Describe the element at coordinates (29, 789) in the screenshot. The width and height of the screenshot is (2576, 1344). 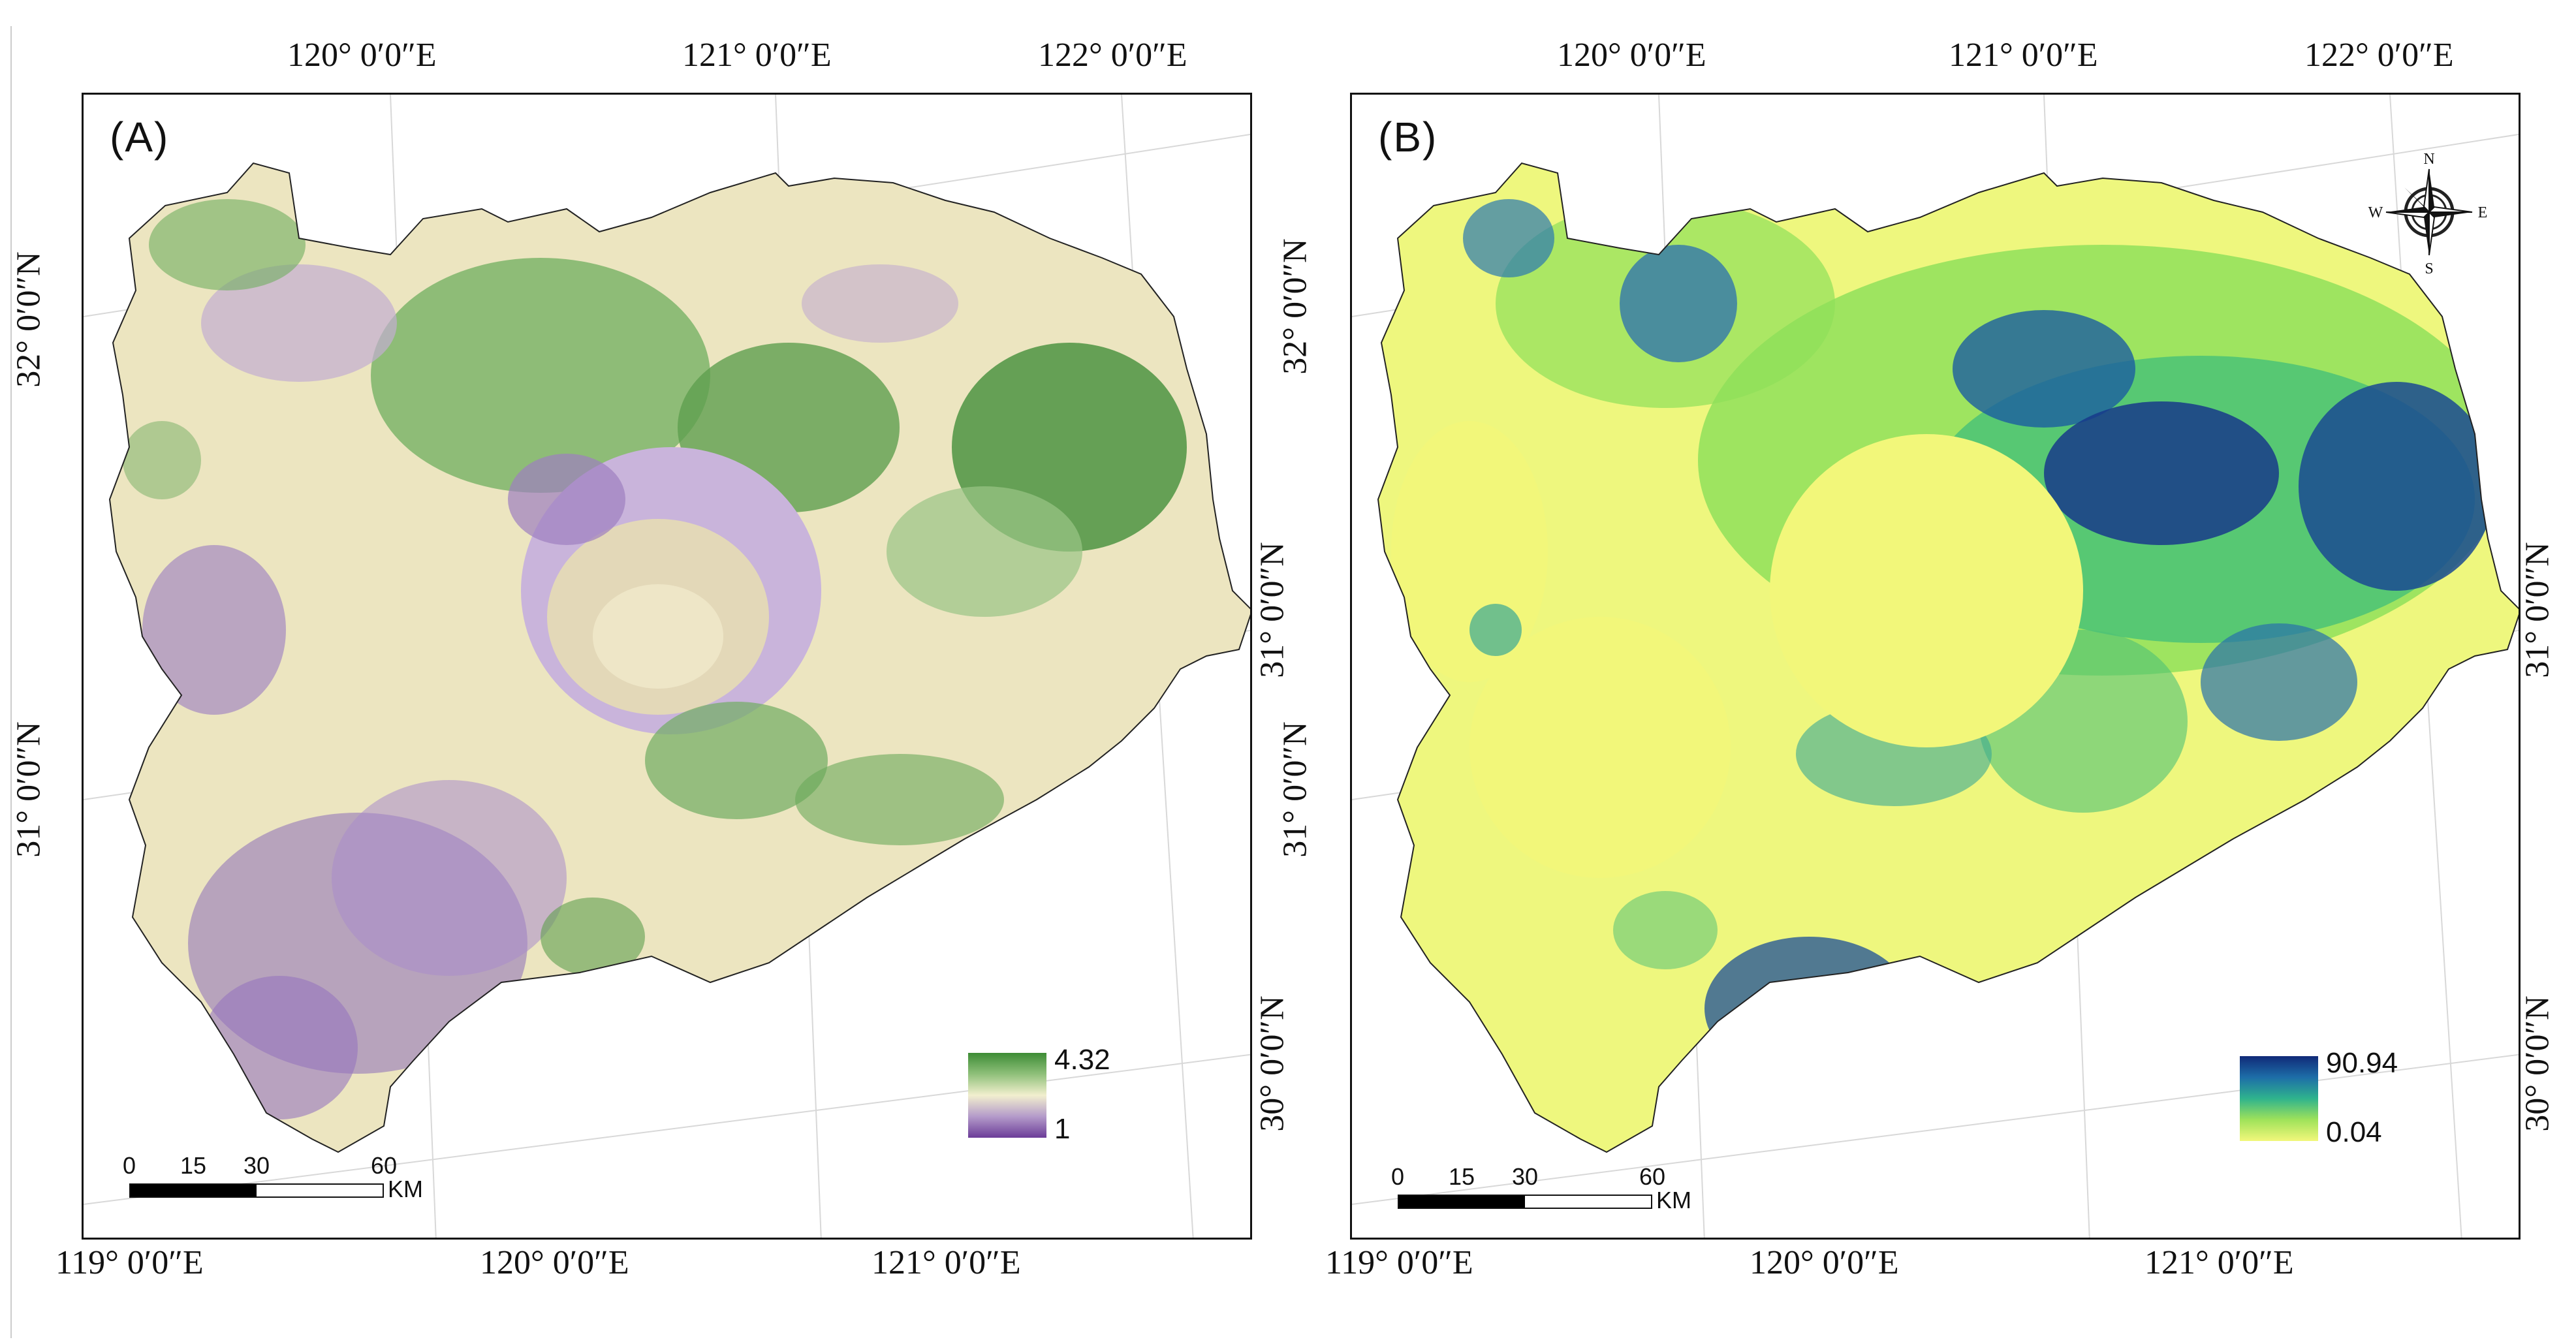
I see `coord-a-left-31n: 31° 0′0″N` at that location.